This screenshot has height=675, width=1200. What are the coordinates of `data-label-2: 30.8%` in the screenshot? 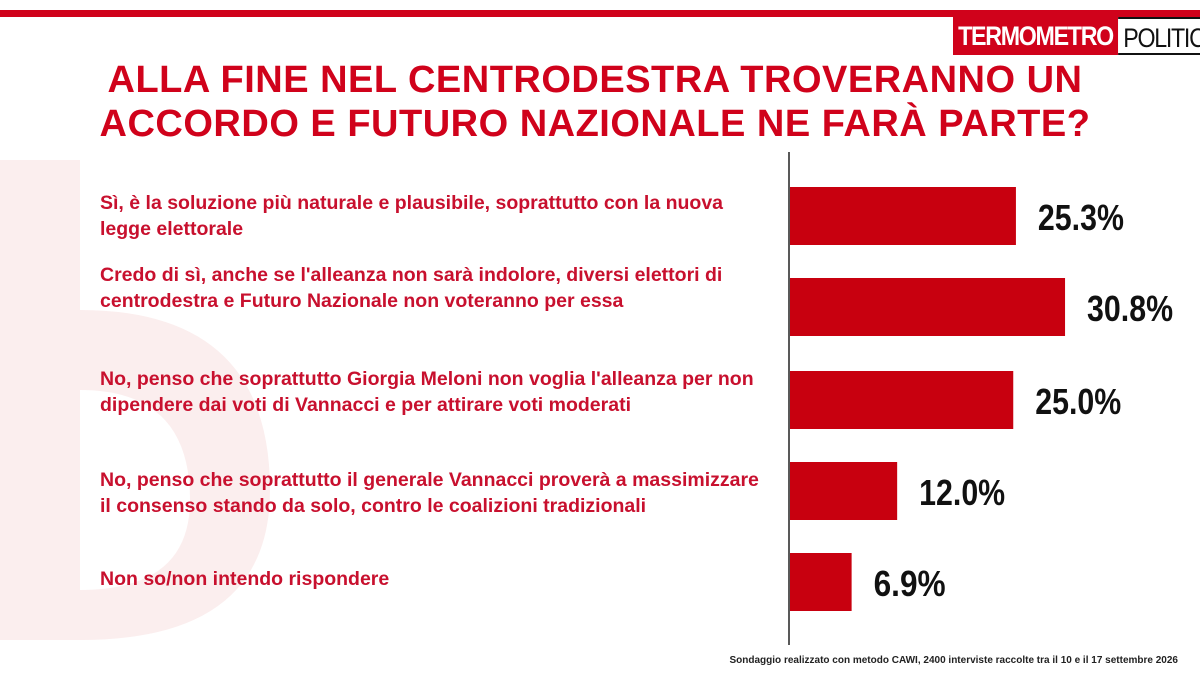 It's located at (1130, 308).